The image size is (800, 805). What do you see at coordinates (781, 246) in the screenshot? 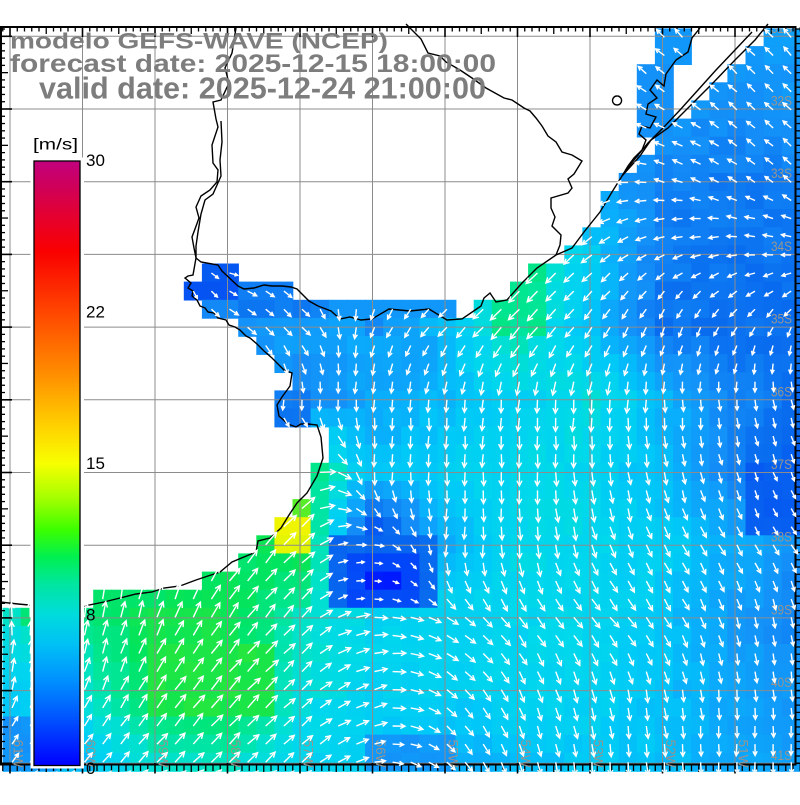
I see `svg-text: 34S` at bounding box center [781, 246].